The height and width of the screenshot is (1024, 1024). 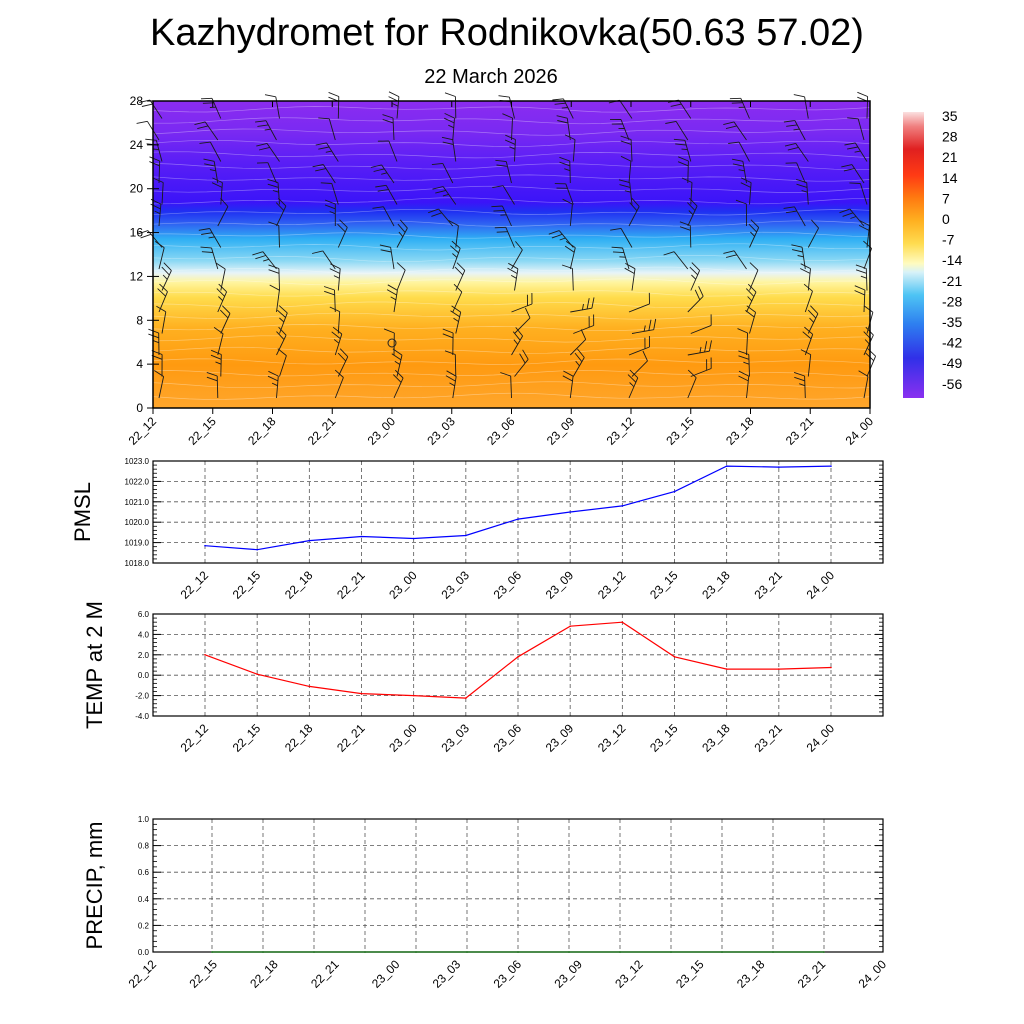 What do you see at coordinates (952, 301) in the screenshot?
I see `colorbar-label: -28` at bounding box center [952, 301].